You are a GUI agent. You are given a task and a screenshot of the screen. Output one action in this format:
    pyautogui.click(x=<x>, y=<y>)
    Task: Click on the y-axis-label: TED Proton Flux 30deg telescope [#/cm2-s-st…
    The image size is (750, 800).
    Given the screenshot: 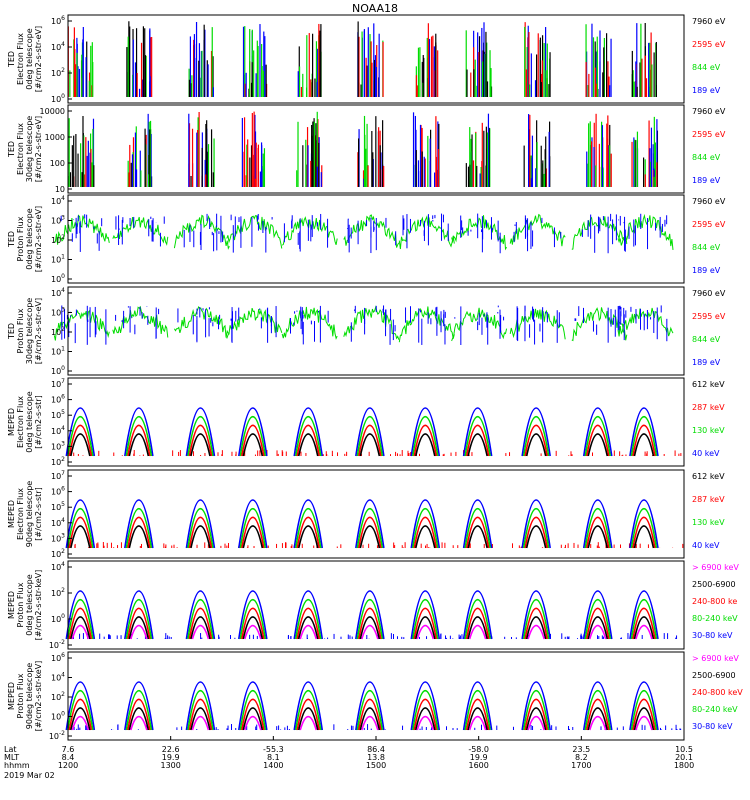 What is the action you would take?
    pyautogui.click(x=25, y=331)
    